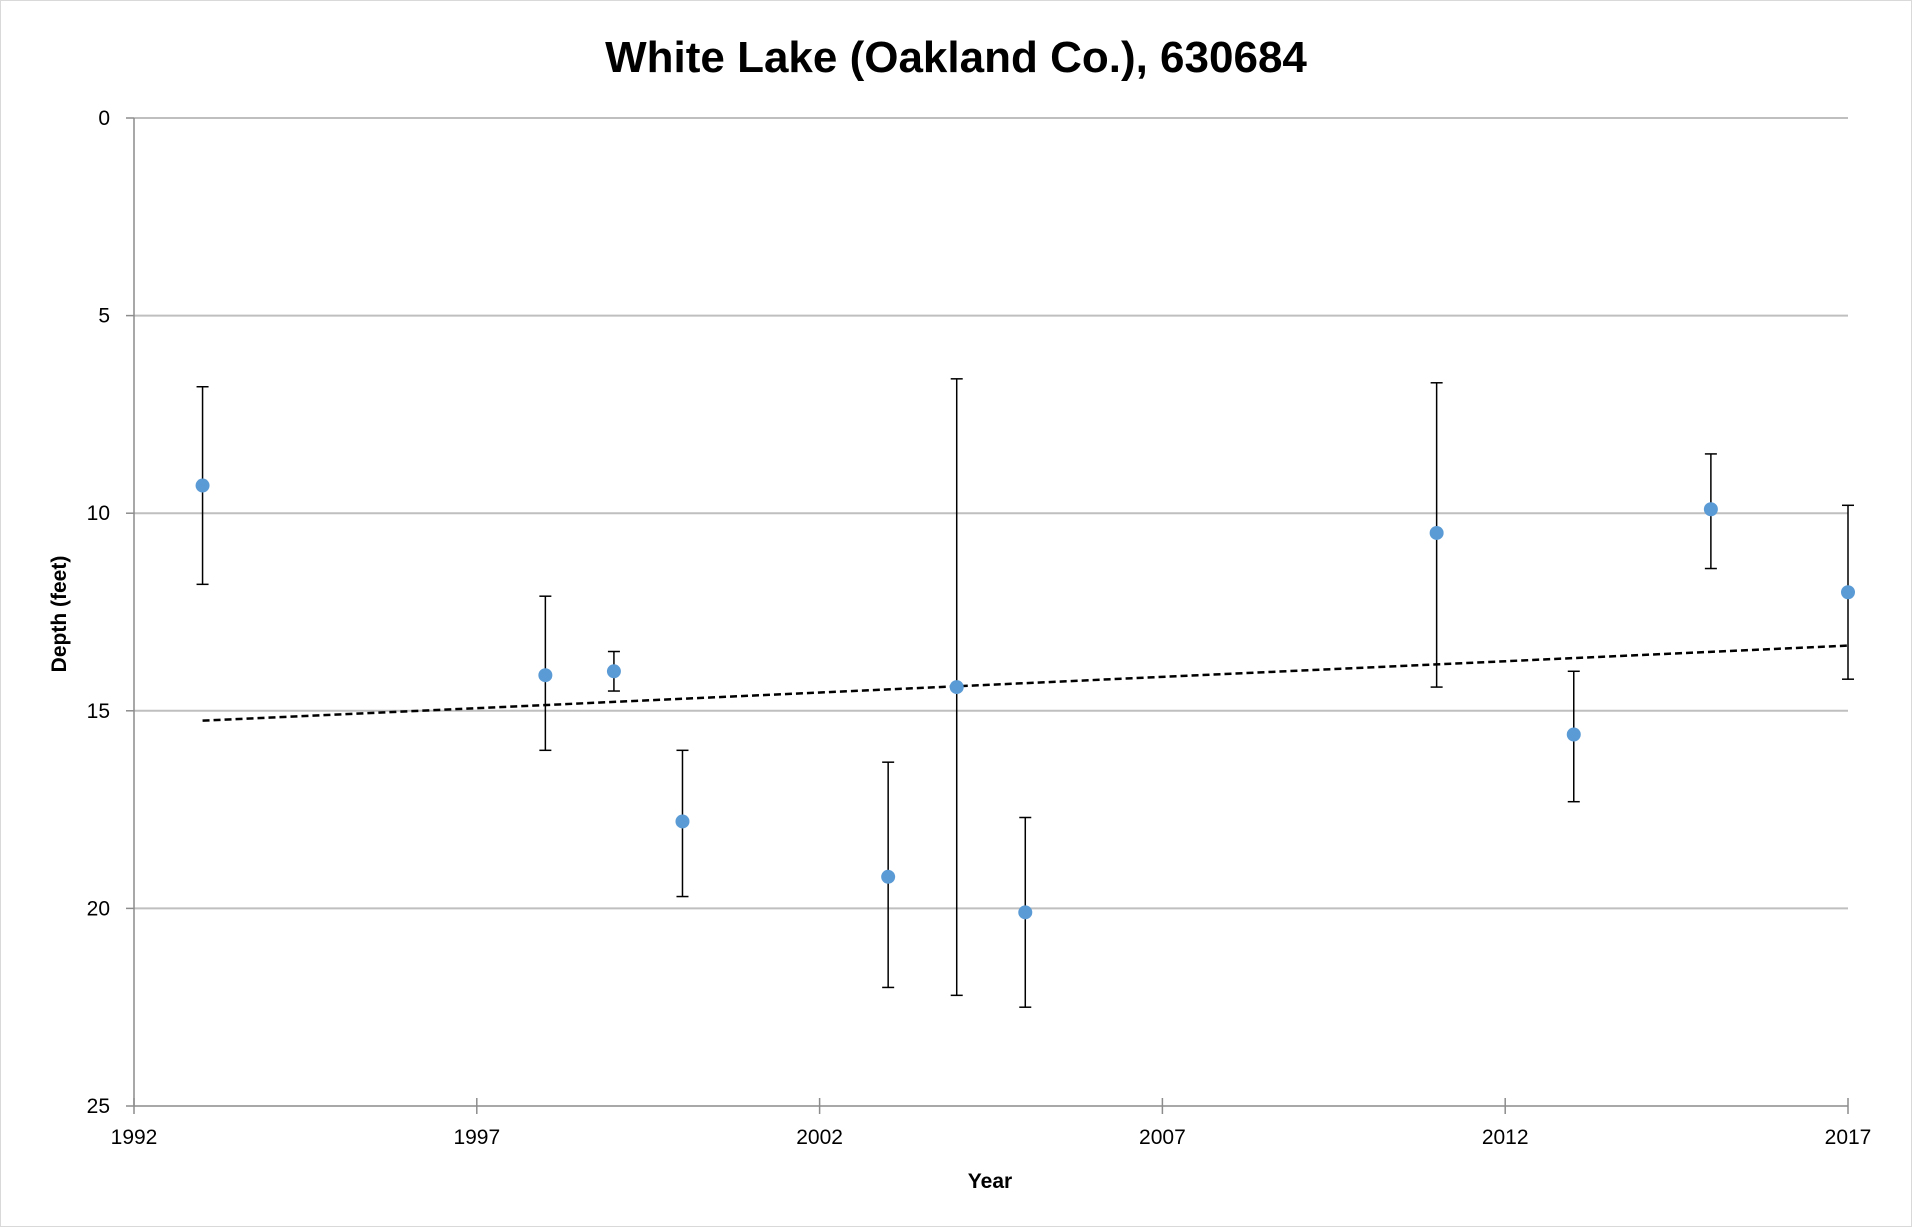  What do you see at coordinates (98, 1106) in the screenshot?
I see `y-tick-label: 25` at bounding box center [98, 1106].